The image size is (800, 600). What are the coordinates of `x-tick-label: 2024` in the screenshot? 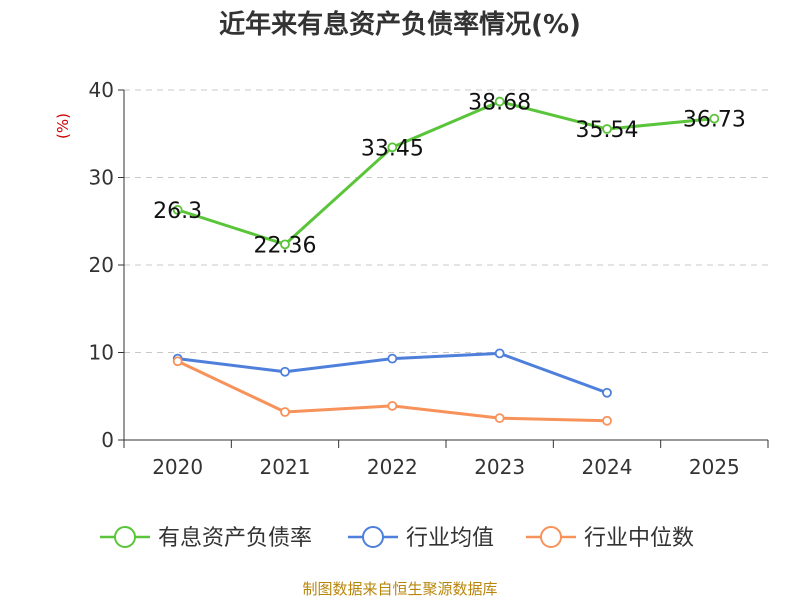 It's located at (607, 467).